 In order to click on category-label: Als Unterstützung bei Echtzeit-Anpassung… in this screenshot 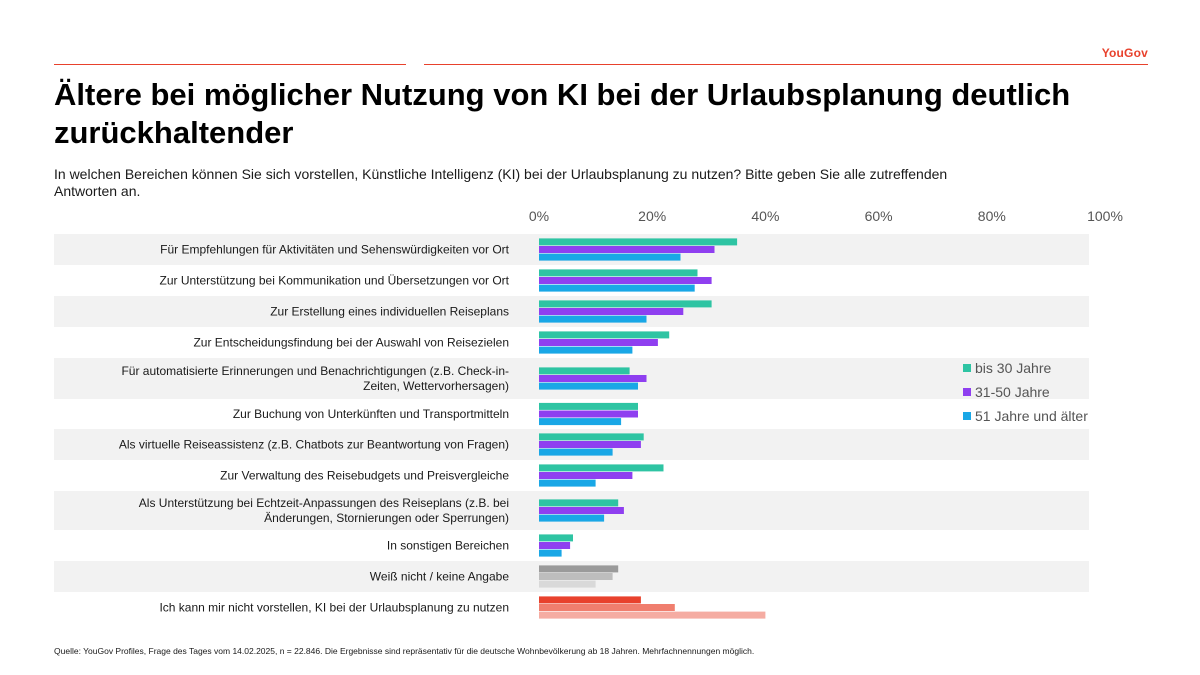, I will do `click(324, 503)`.